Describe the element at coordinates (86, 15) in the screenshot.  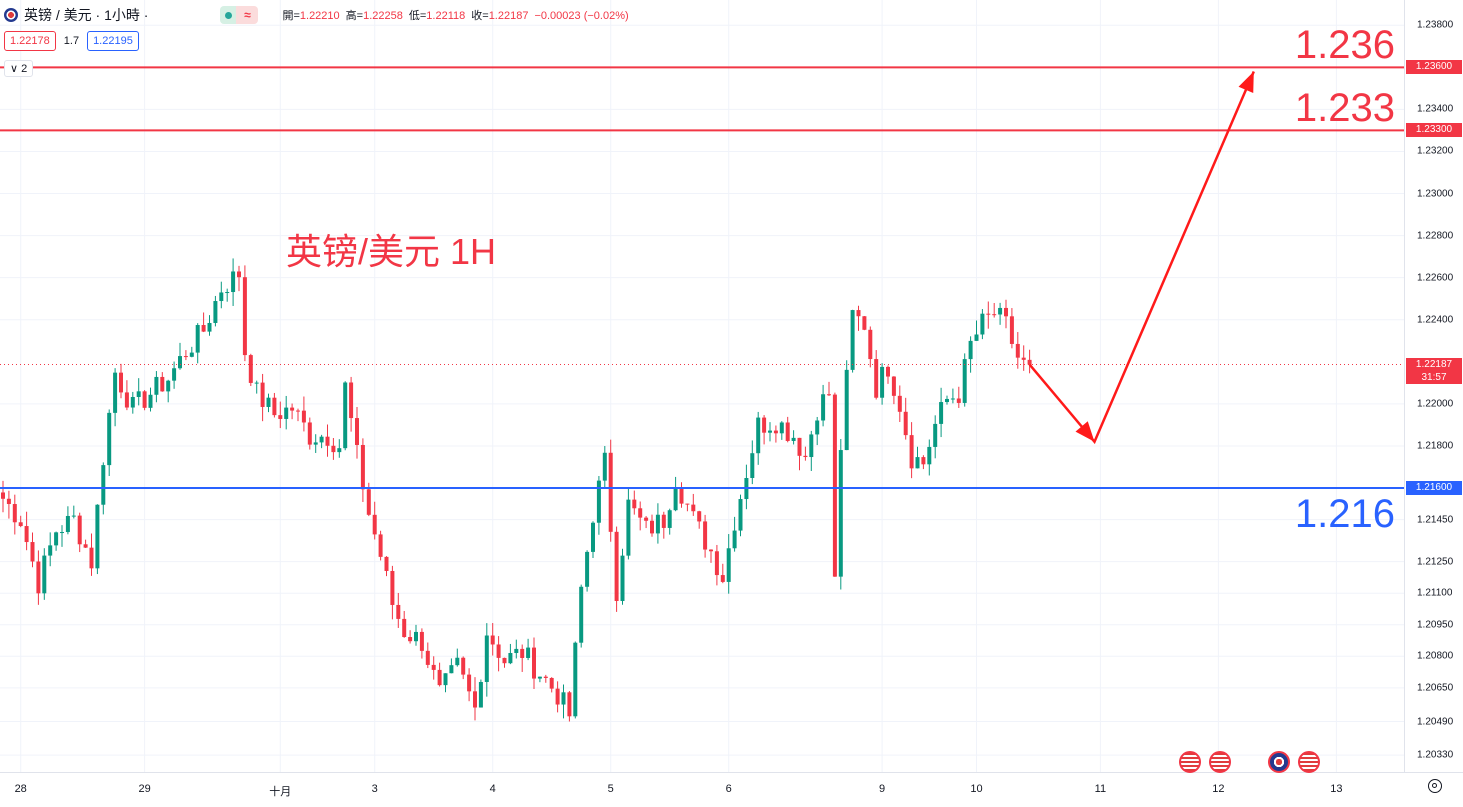
I see `symbol-title: 英镑 / 美元 · 1小時 ·` at that location.